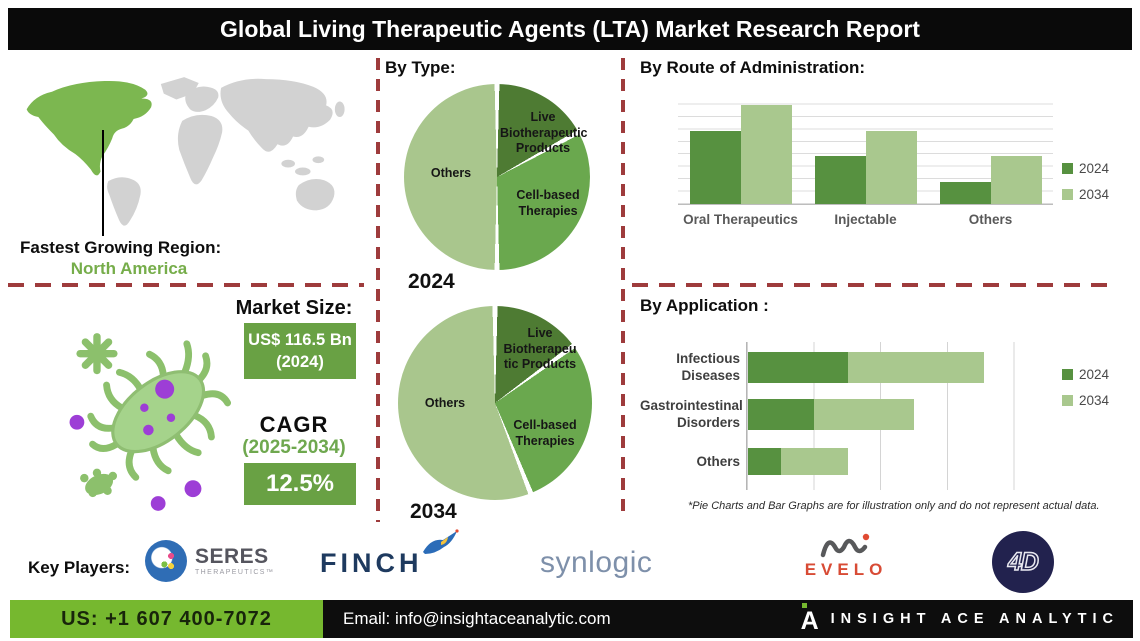 The width and height of the screenshot is (1140, 641). Describe the element at coordinates (89, 128) in the screenshot. I see `map-north-america-highlight` at that location.